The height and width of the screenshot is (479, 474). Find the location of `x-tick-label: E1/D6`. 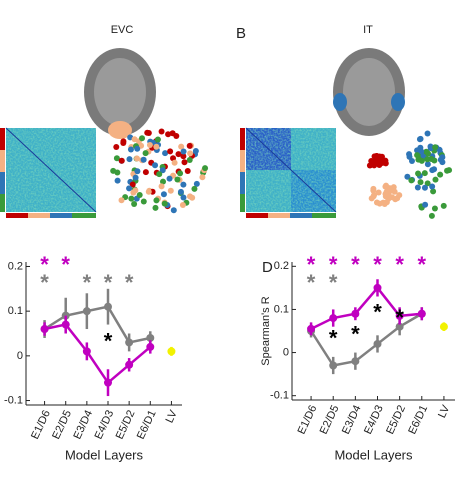

x-tick-label: E1/D6 is located at coordinates (308, 419).